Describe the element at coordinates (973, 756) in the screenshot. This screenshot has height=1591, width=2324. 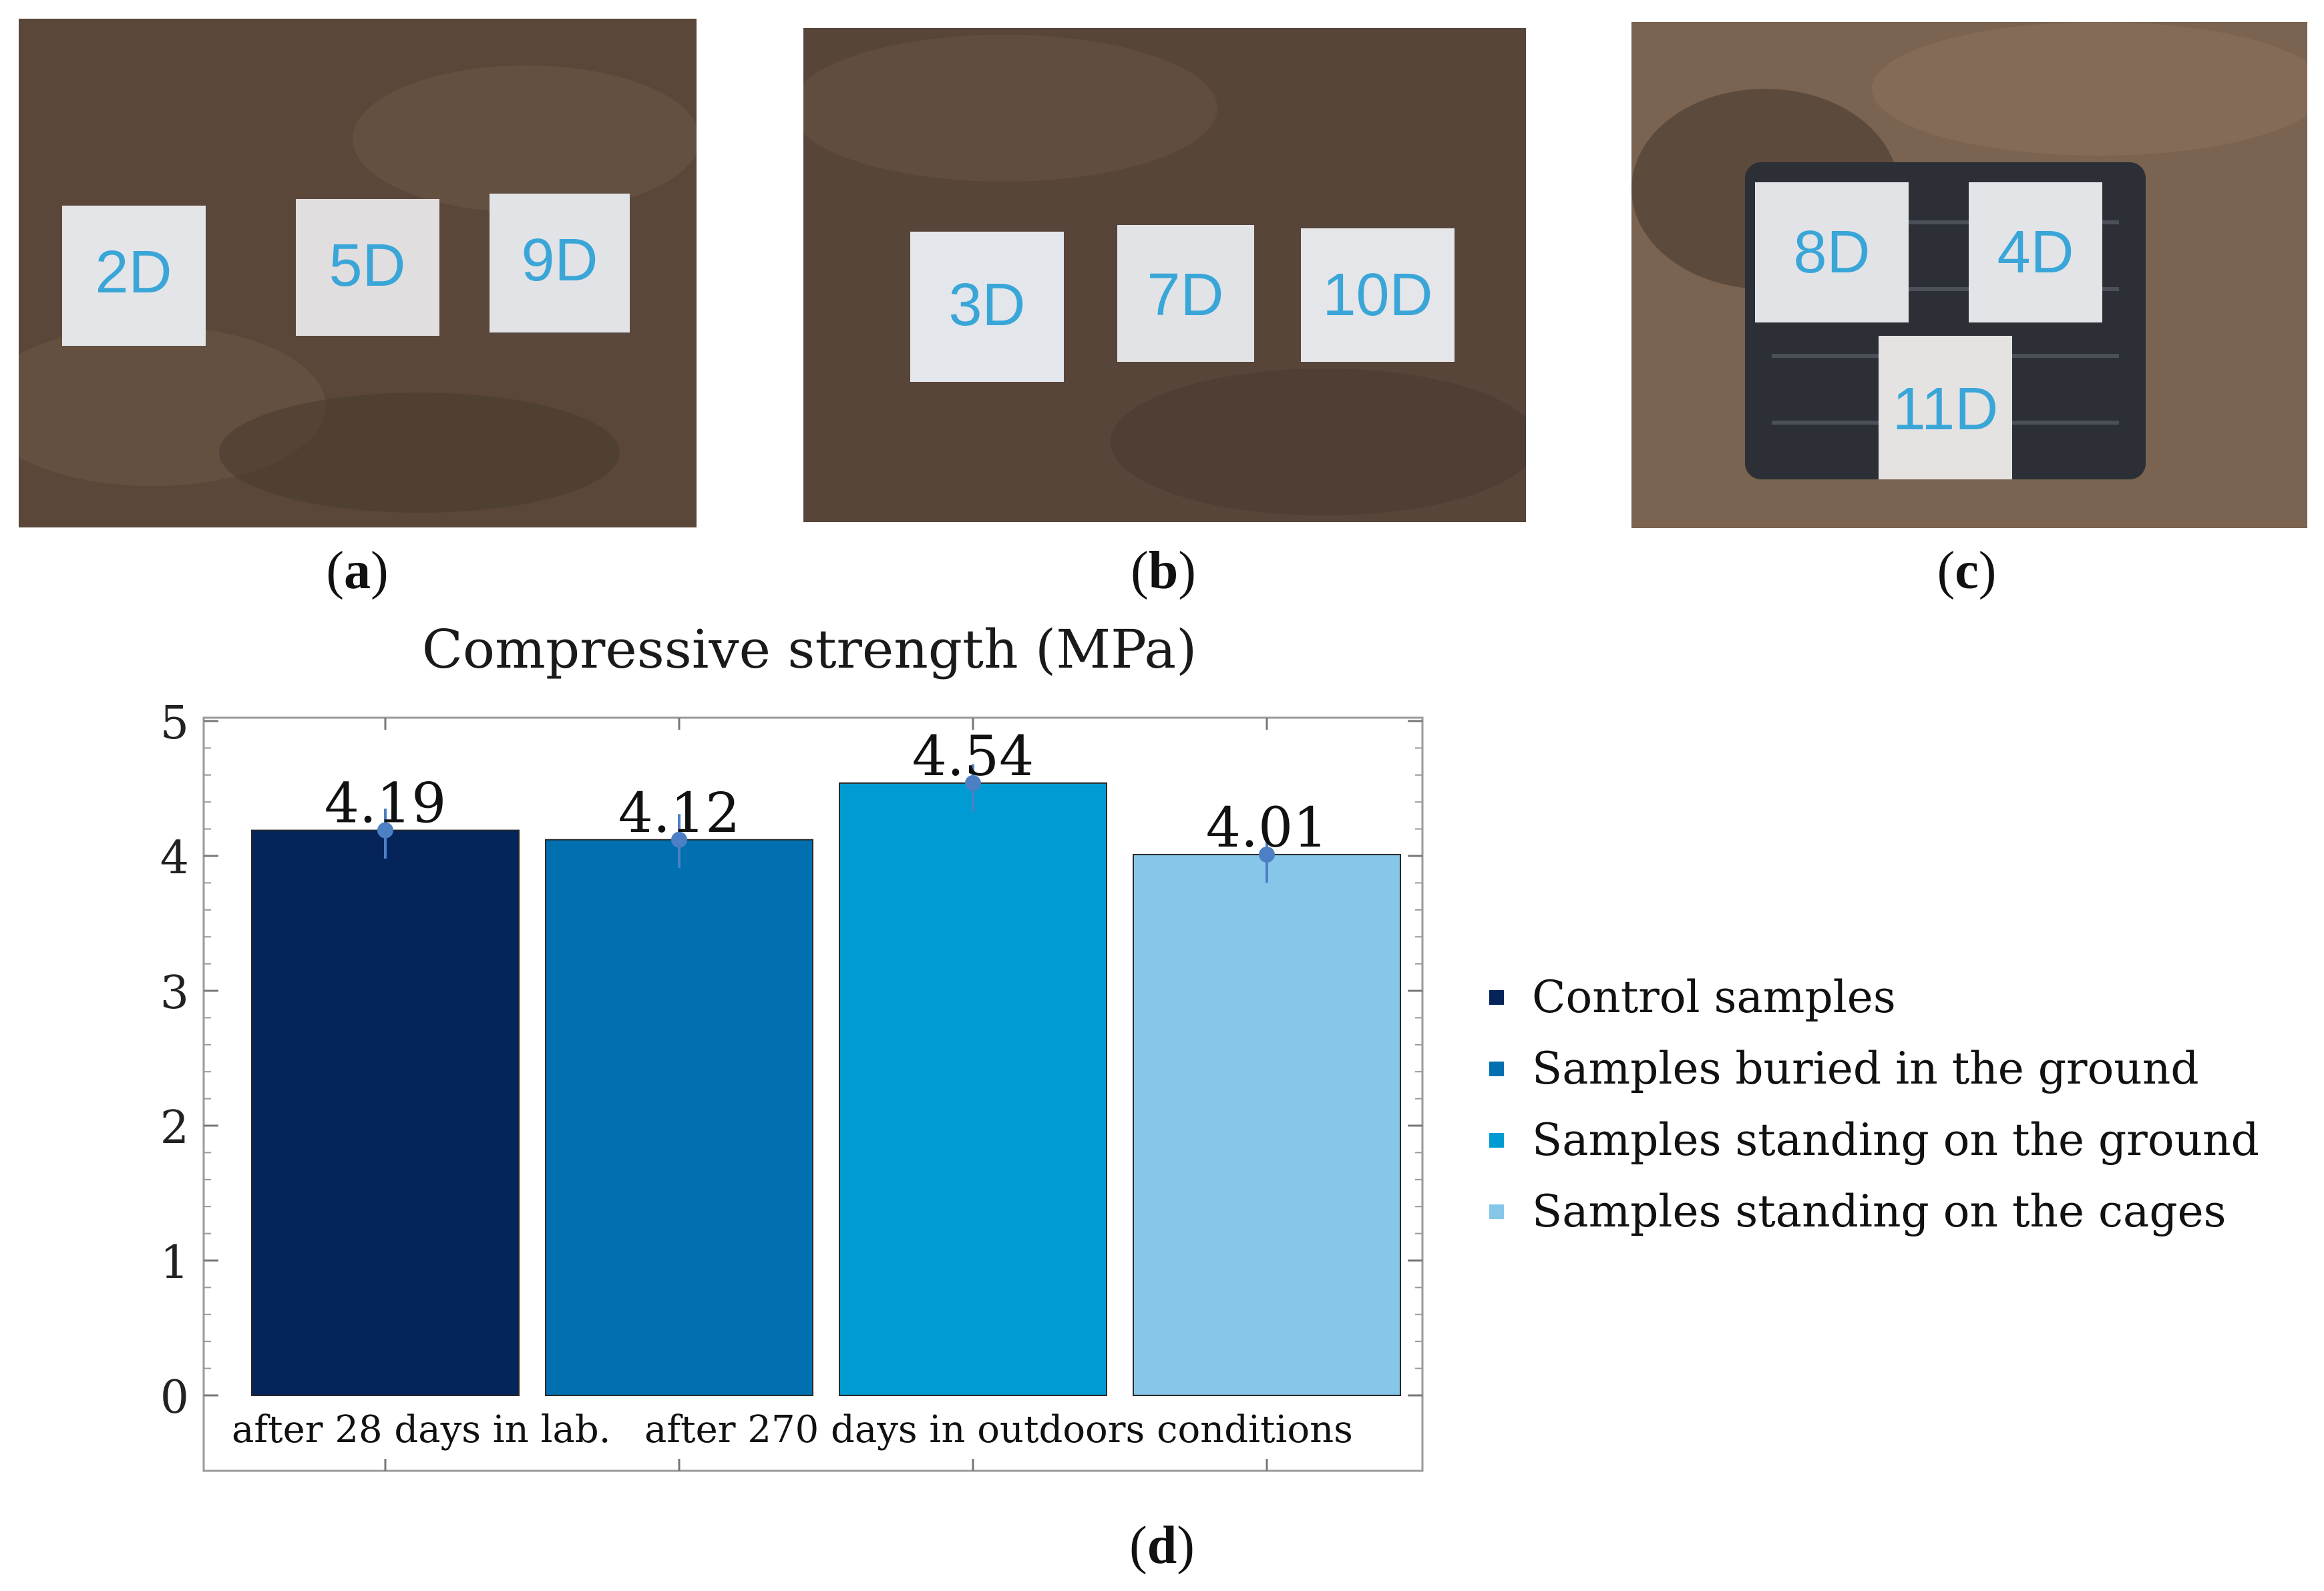
I see `value-label: 4.54` at that location.